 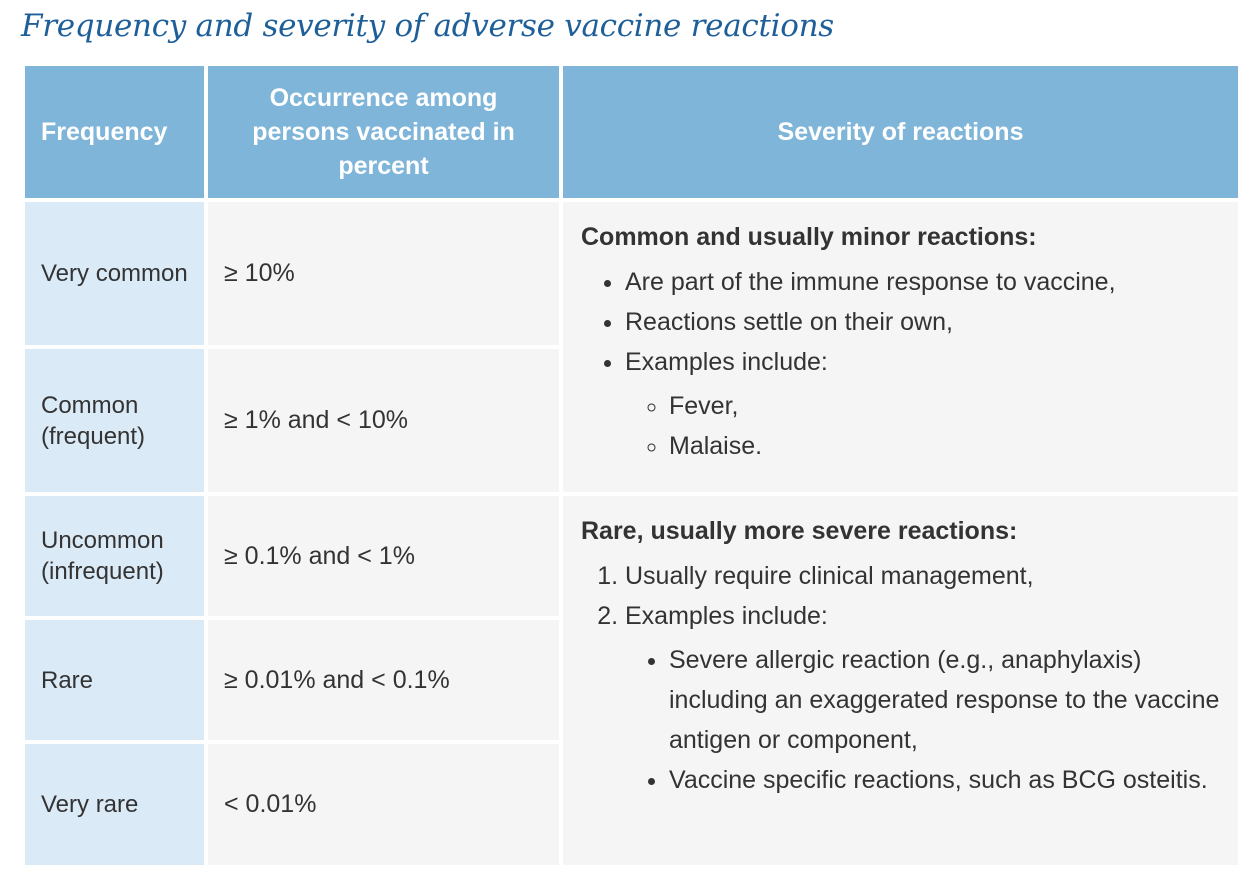 I want to click on frequency-cell: Very common, so click(x=114, y=273).